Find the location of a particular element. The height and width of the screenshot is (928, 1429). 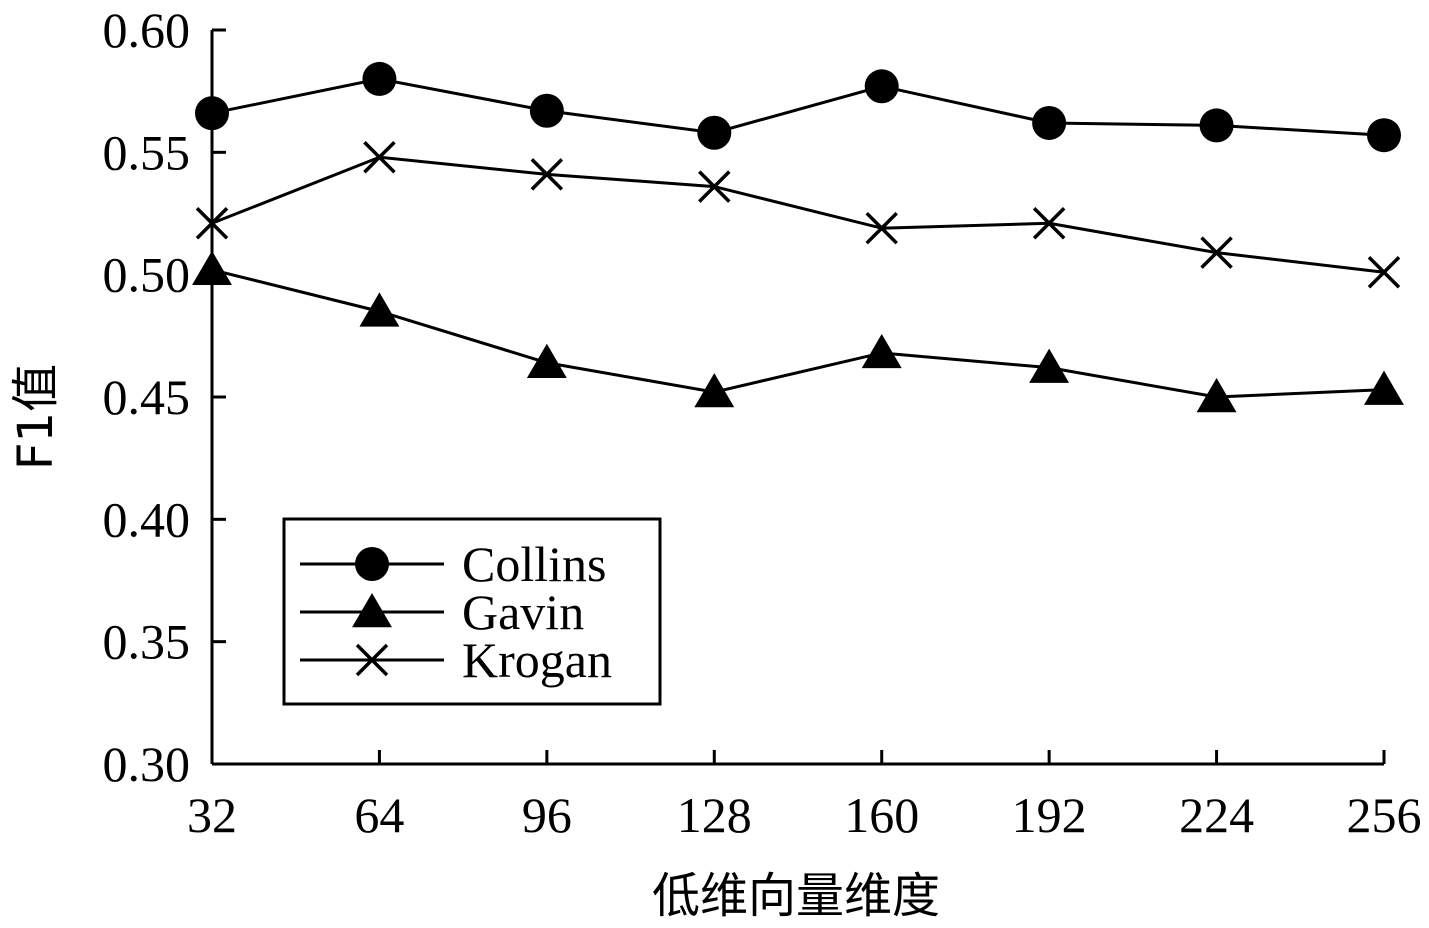

legend-label-gavin: Gavin is located at coordinates (523, 612).